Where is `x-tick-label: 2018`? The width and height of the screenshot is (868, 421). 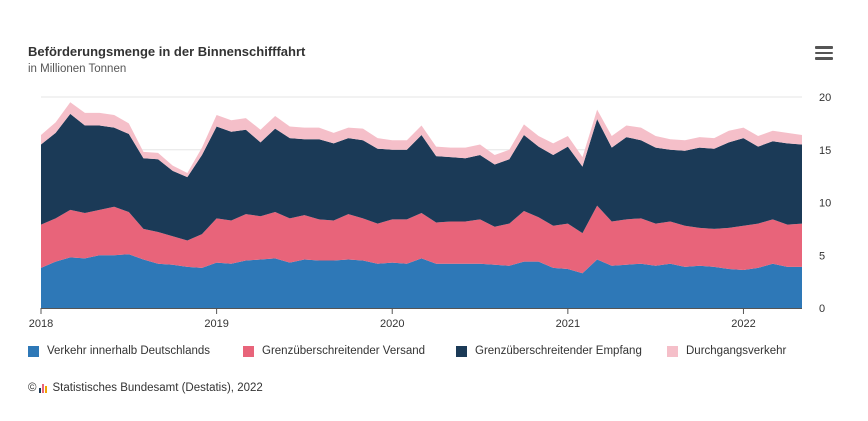
x-tick-label: 2018 is located at coordinates (41, 324).